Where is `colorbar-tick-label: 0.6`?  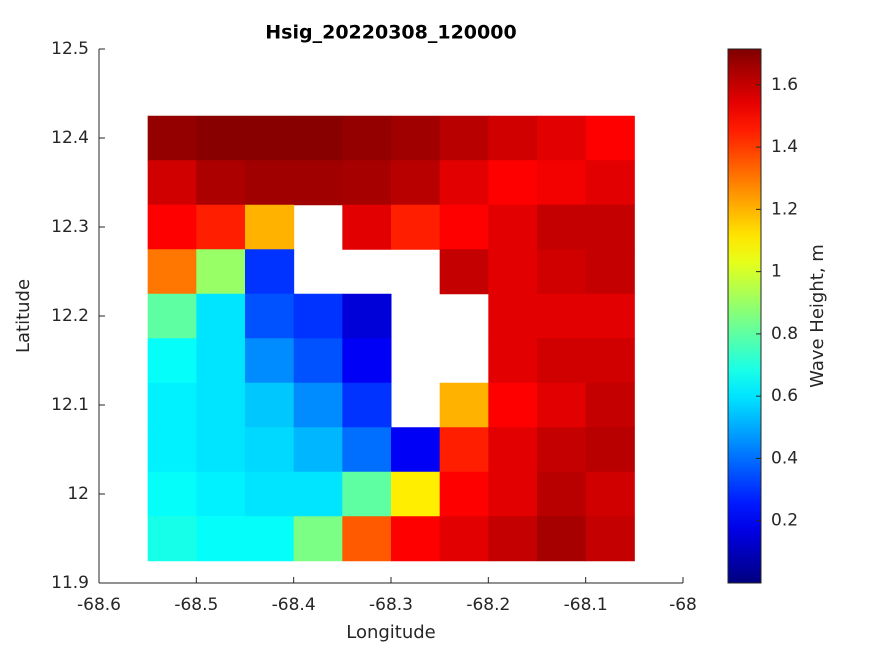 colorbar-tick-label: 0.6 is located at coordinates (784, 396).